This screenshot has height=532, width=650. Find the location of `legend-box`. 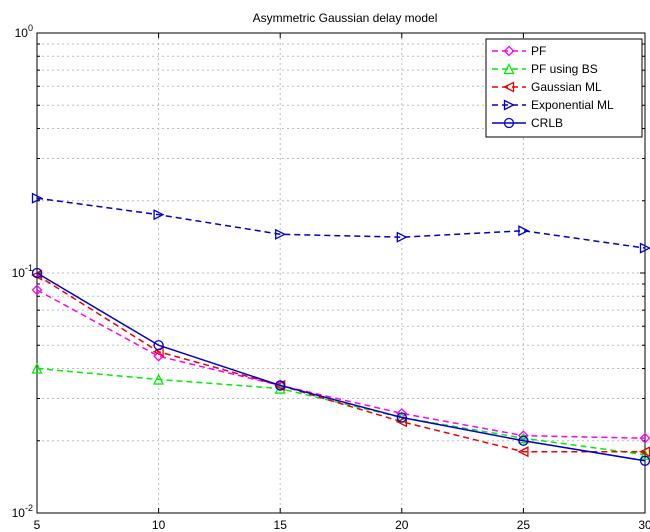

legend-box is located at coordinates (564, 88).